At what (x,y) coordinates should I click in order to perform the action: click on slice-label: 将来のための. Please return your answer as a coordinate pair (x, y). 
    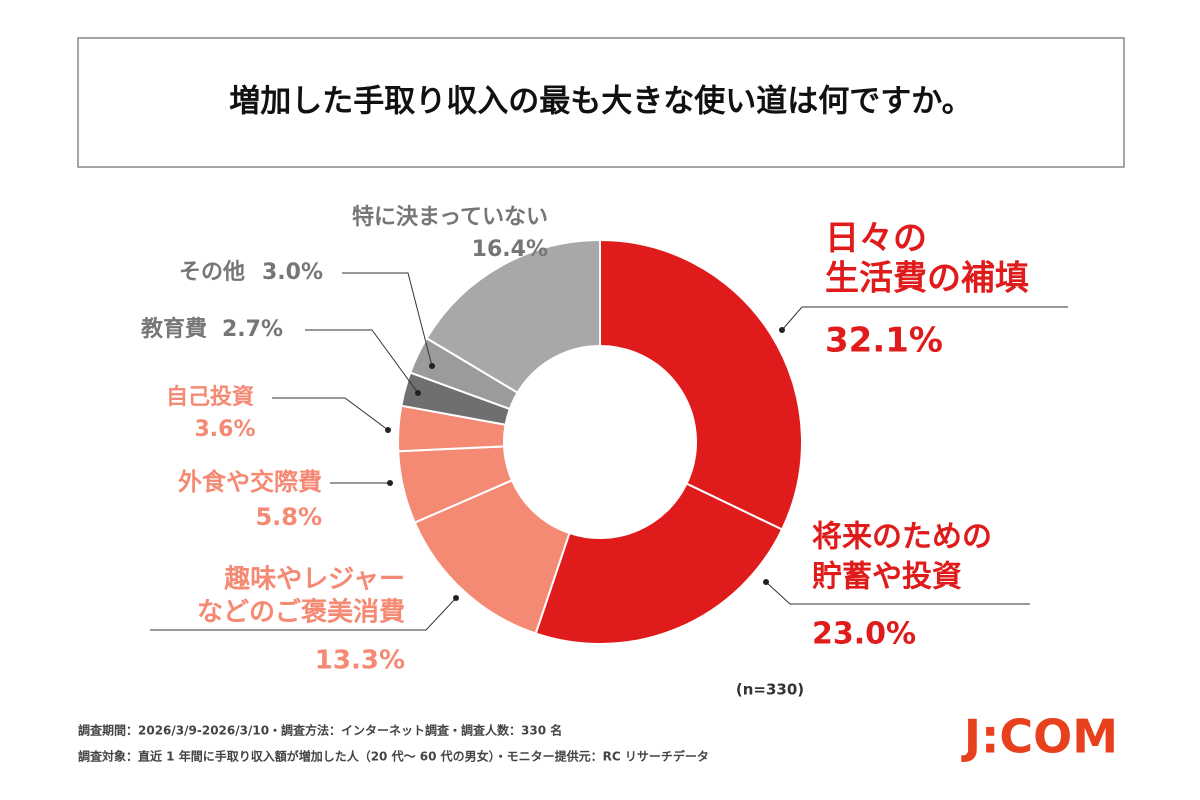
    Looking at the image, I should click on (902, 537).